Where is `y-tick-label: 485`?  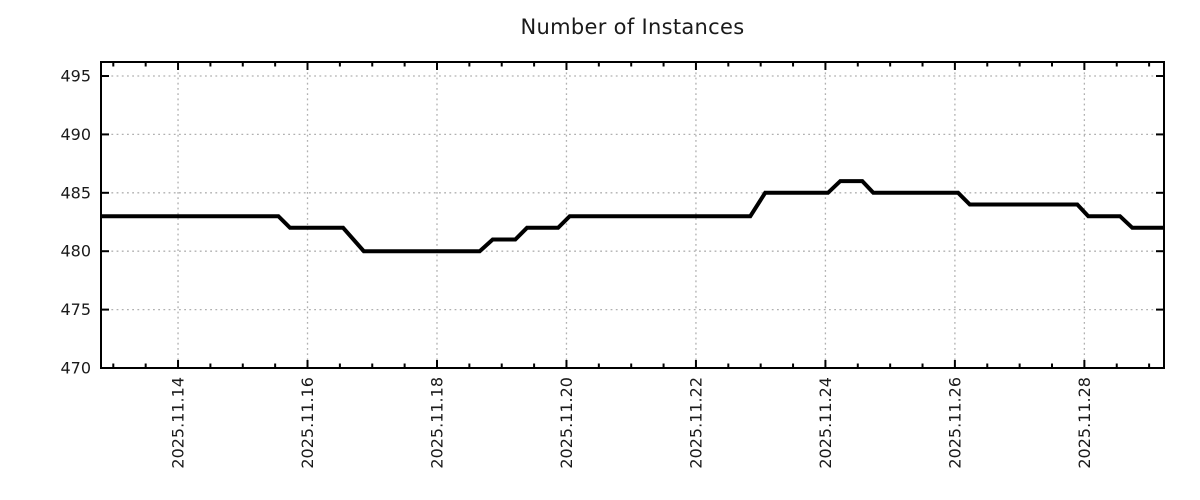 y-tick-label: 485 is located at coordinates (75, 192).